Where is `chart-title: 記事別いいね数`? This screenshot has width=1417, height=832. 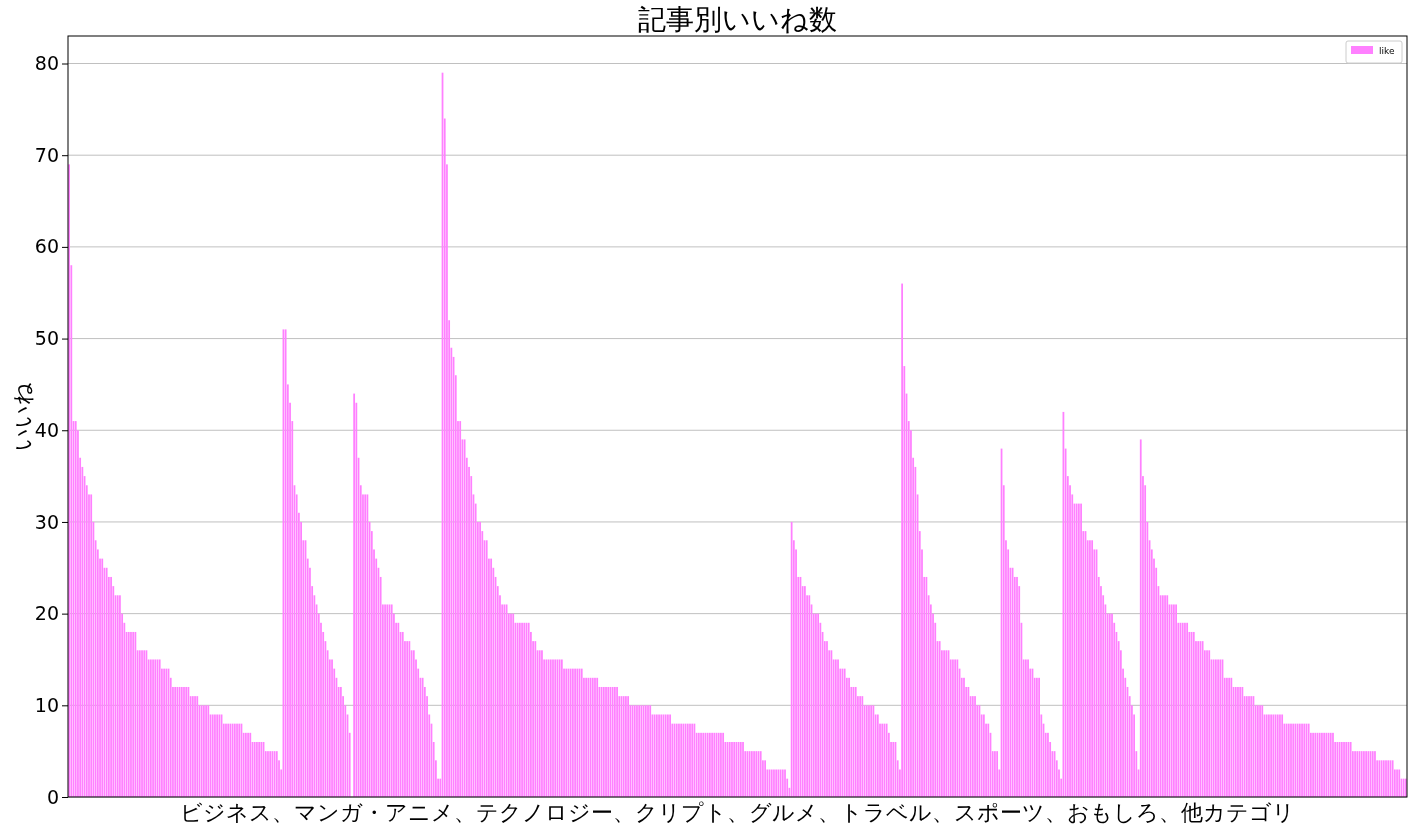 chart-title: 記事別いいね数 is located at coordinates (737, 19).